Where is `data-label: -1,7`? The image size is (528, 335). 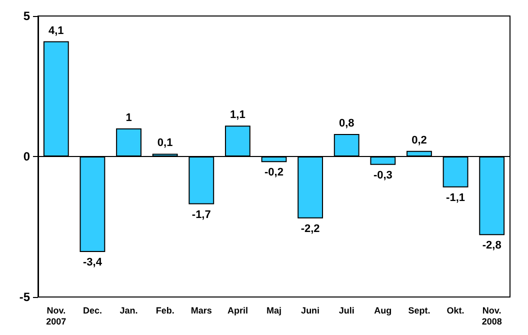
data-label: -1,7 is located at coordinates (201, 214).